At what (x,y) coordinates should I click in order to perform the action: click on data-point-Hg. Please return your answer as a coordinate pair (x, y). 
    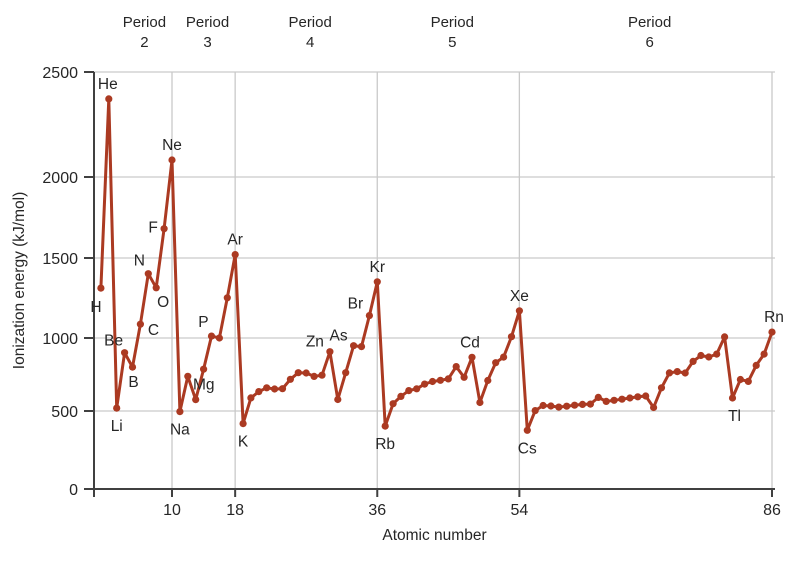
    Looking at the image, I should click on (725, 337).